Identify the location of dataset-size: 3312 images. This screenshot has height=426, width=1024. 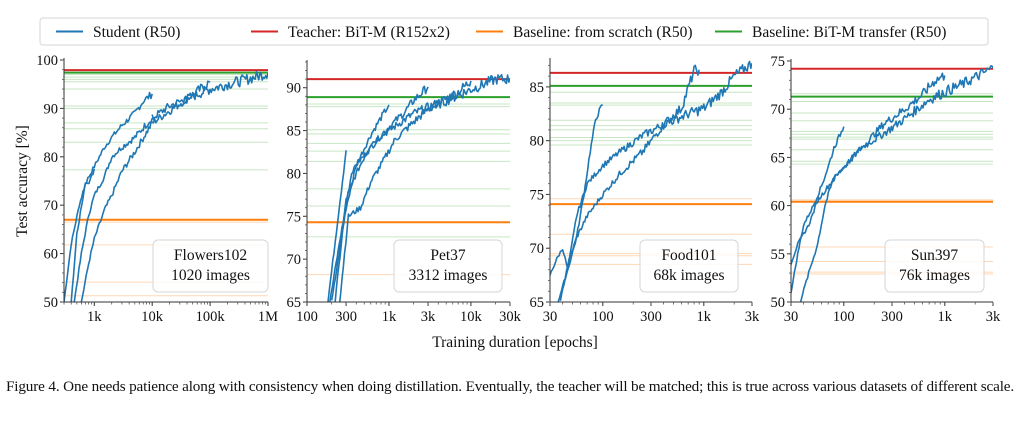
(448, 275).